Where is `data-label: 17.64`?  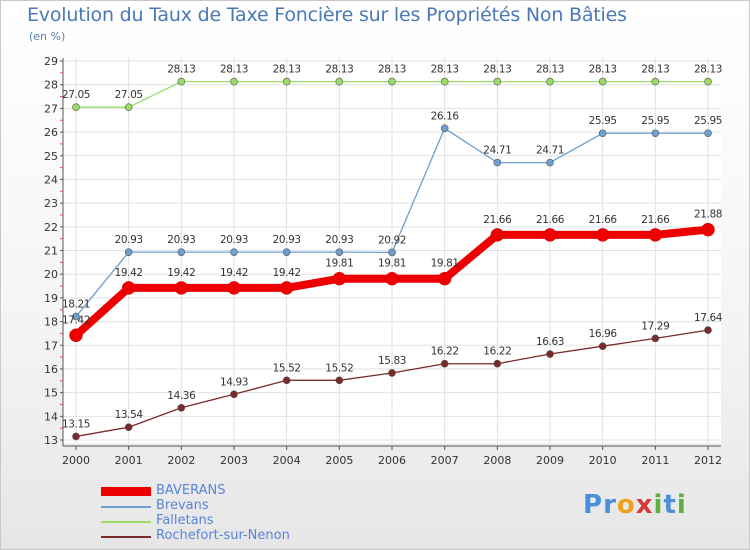 data-label: 17.64 is located at coordinates (708, 318).